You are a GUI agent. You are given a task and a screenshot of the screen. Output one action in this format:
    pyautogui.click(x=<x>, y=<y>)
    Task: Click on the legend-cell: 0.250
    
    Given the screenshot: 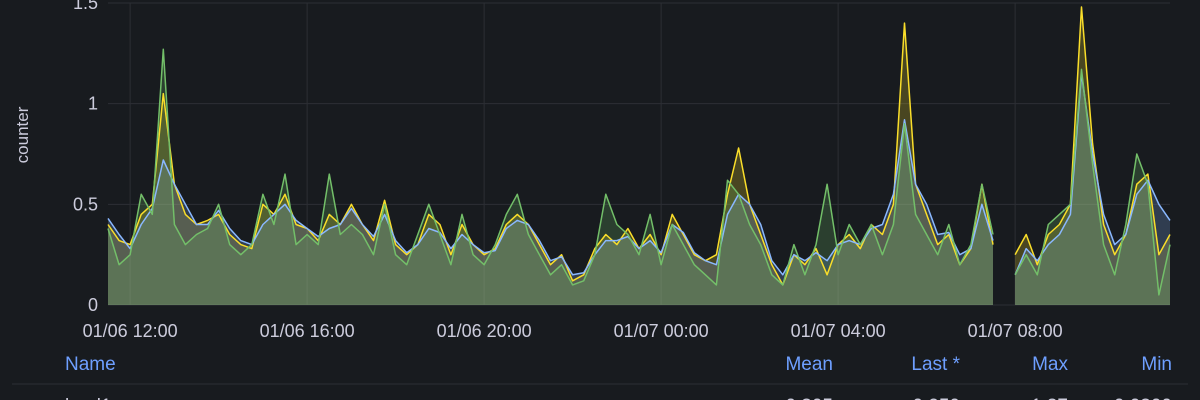 What is the action you would take?
    pyautogui.click(x=936, y=398)
    